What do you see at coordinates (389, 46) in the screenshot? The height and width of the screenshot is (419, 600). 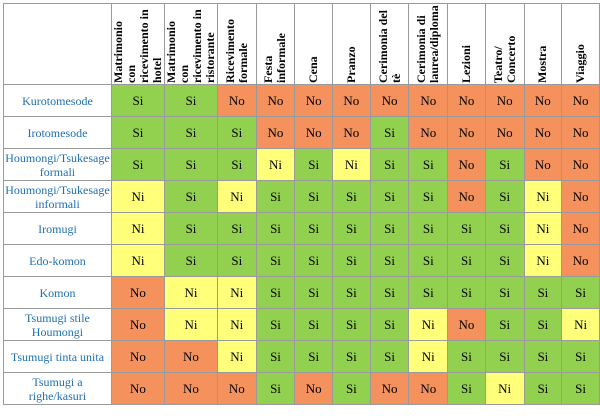 I see `column-header-label: Cerimonia del tè` at bounding box center [389, 46].